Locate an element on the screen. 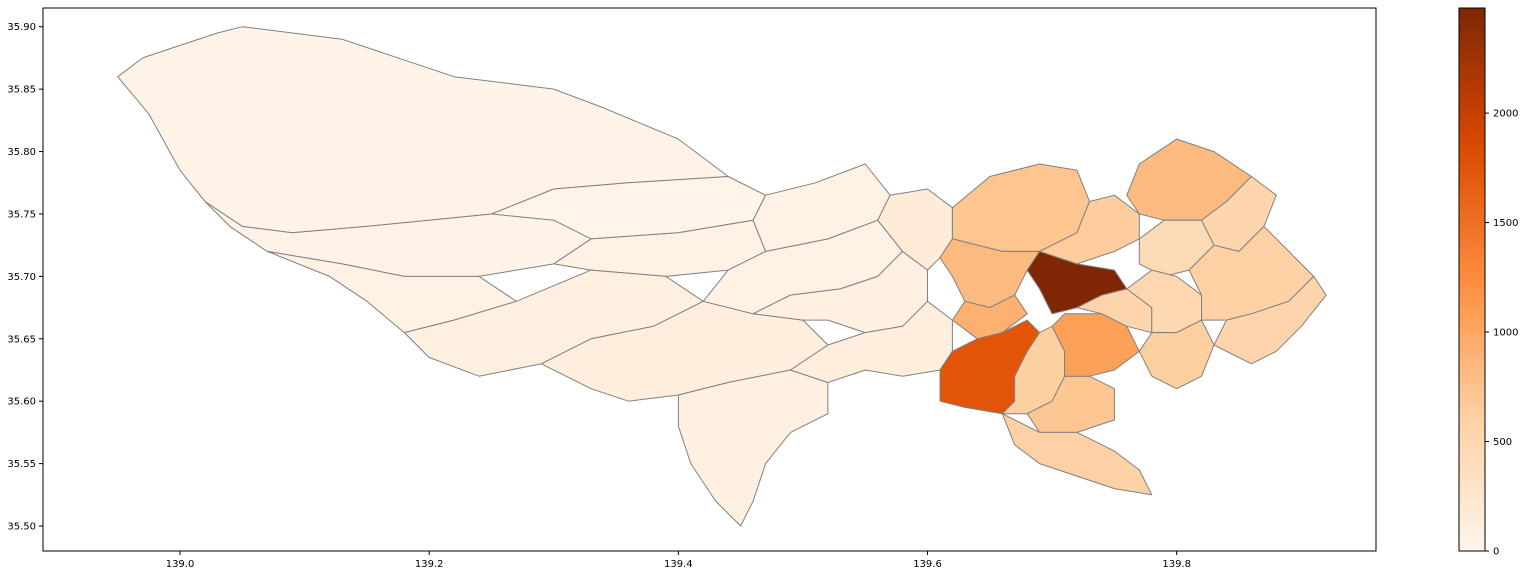 The image size is (1525, 575). colorbar-tick-label: 0 is located at coordinates (1496, 552).